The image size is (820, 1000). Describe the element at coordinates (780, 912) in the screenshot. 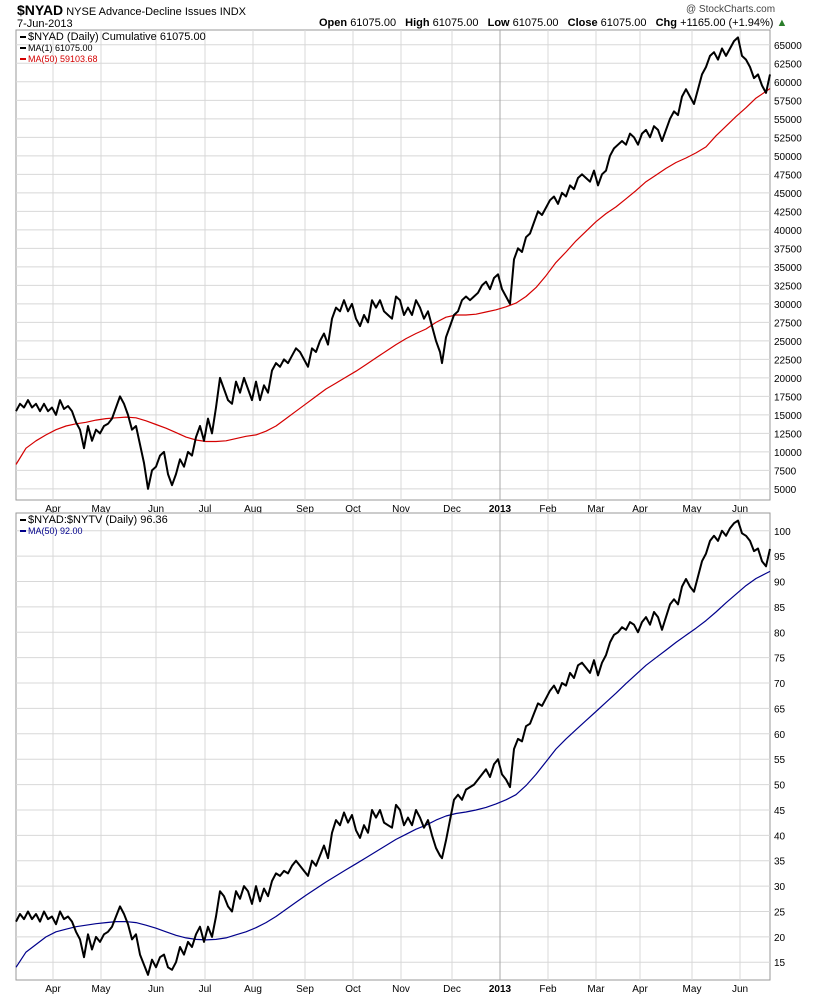

I see `y-tick-label: 25` at that location.